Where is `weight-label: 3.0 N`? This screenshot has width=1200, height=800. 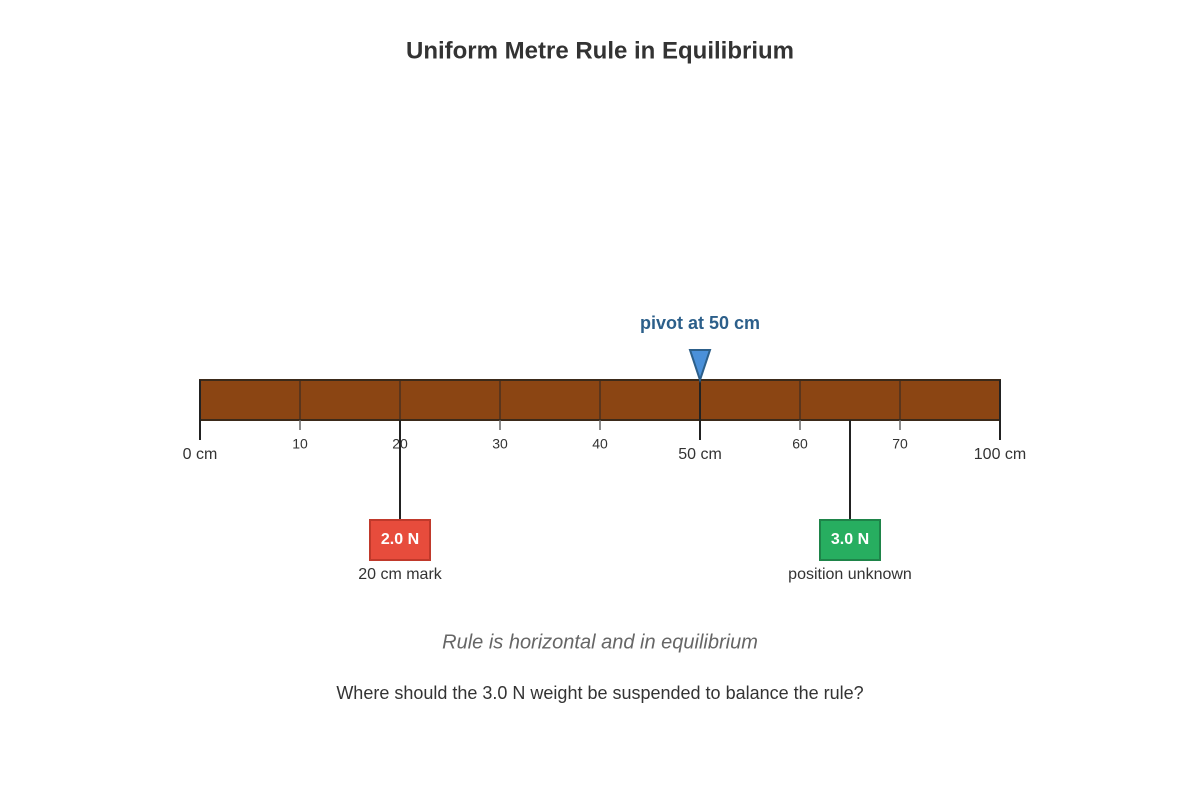 weight-label: 3.0 N is located at coordinates (850, 539).